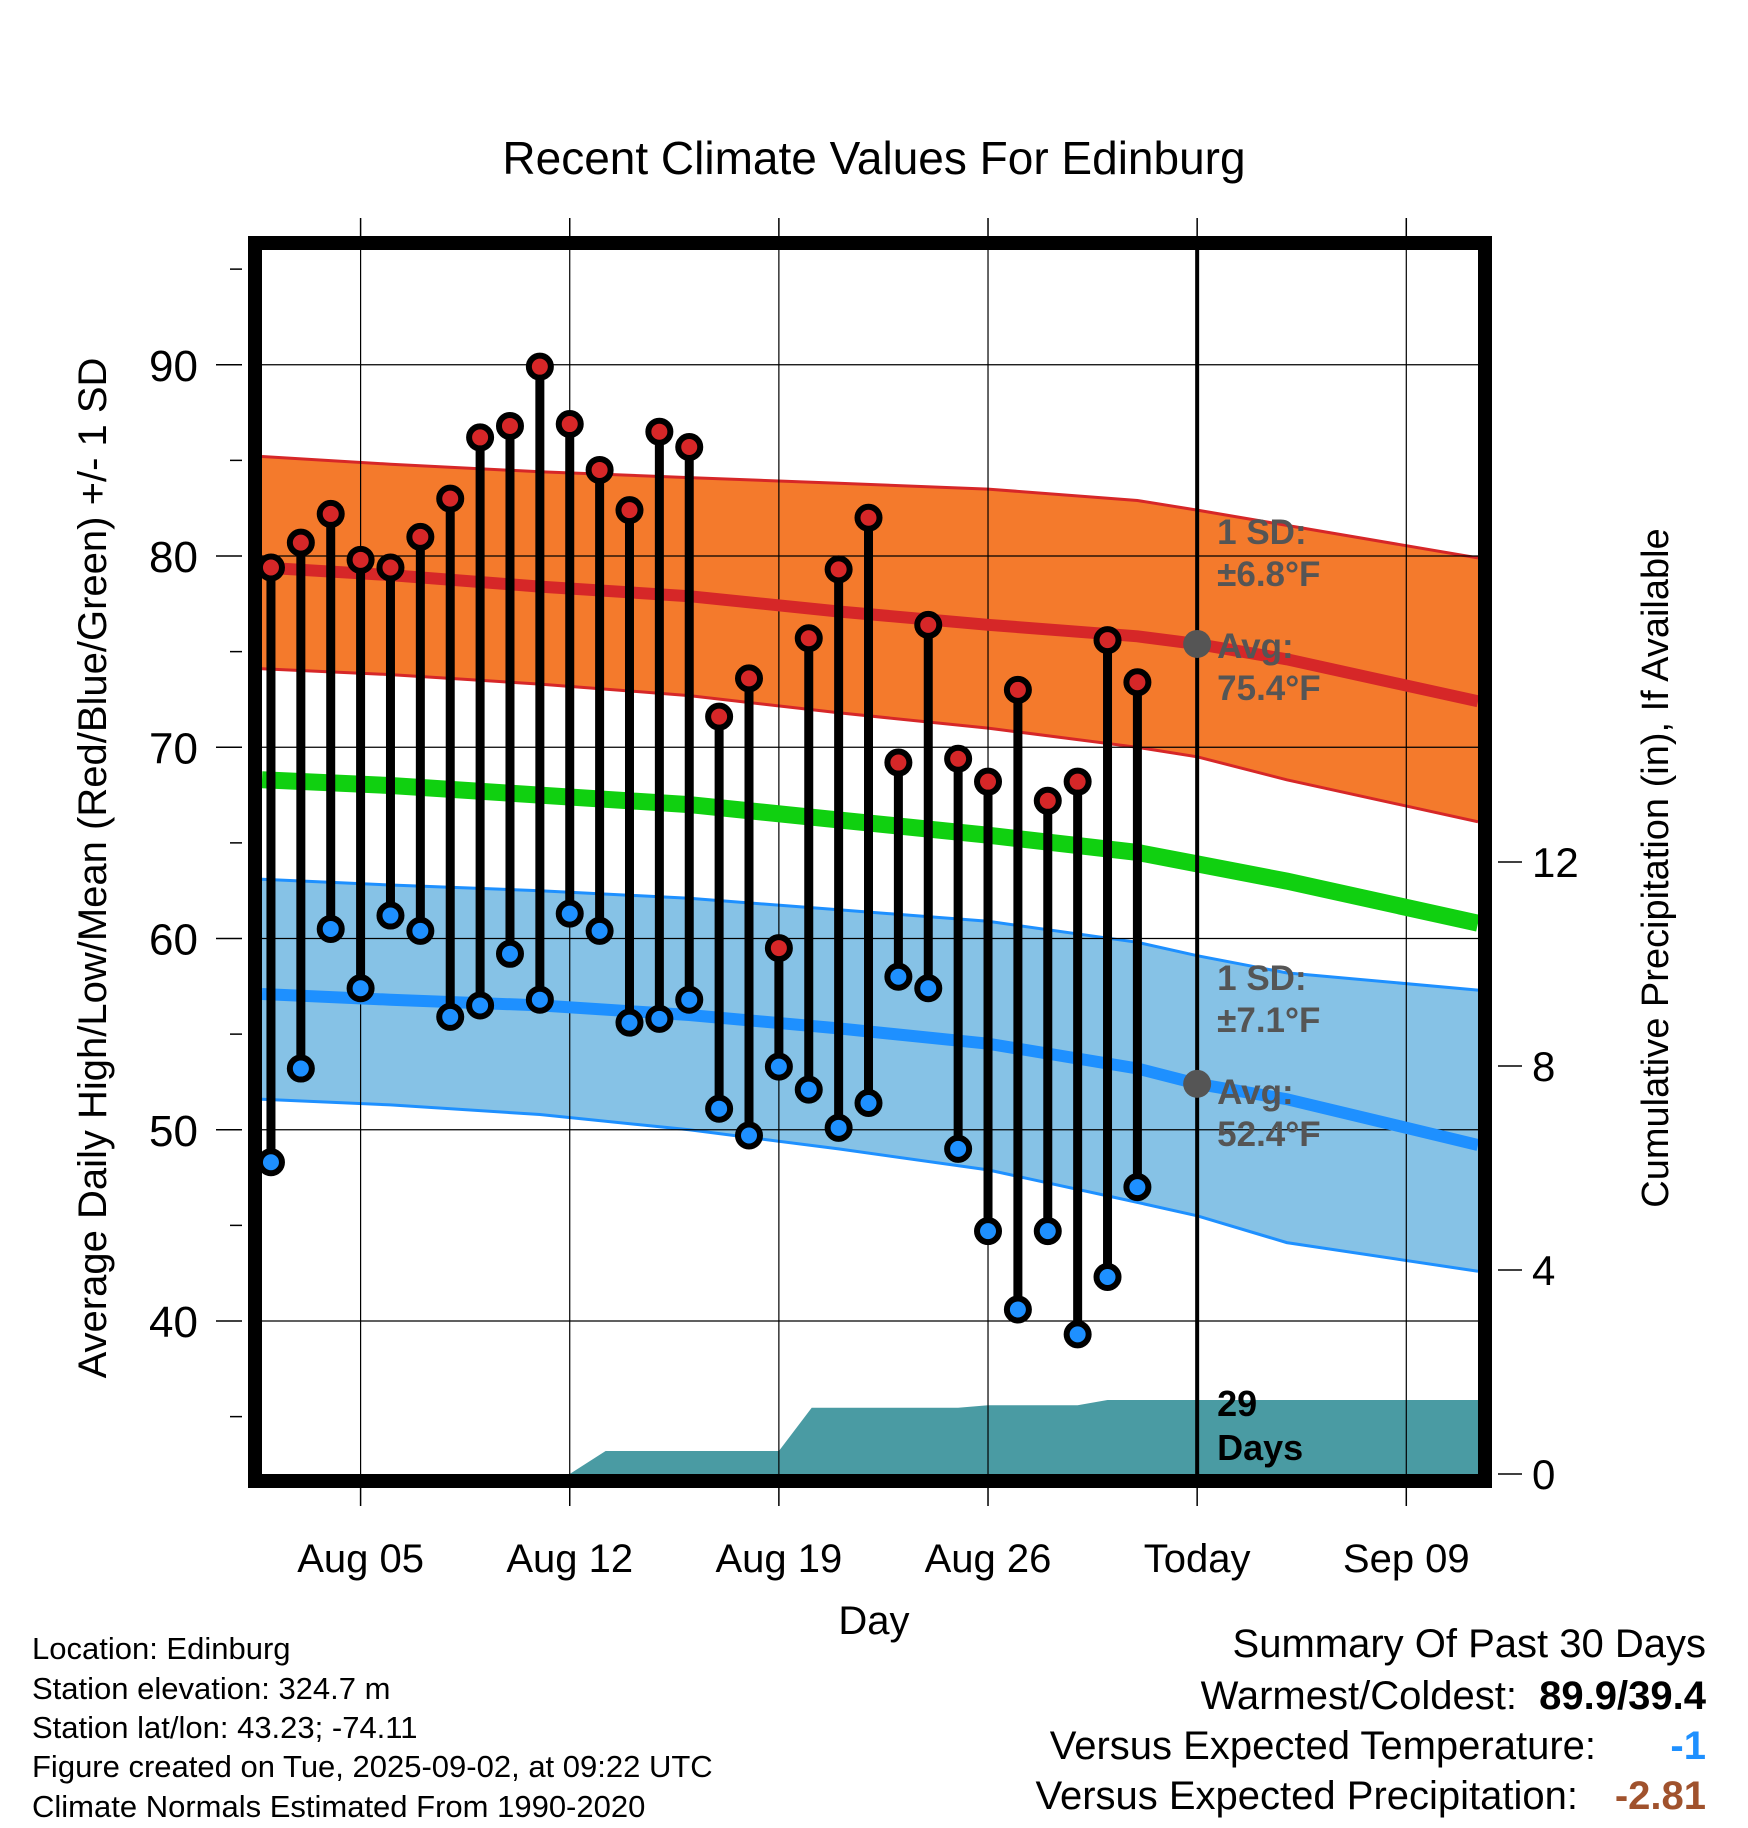 This screenshot has height=1828, width=1748. I want to click on footer-latlon: Station lat/lon: 43.23; -74.11, so click(225, 1727).